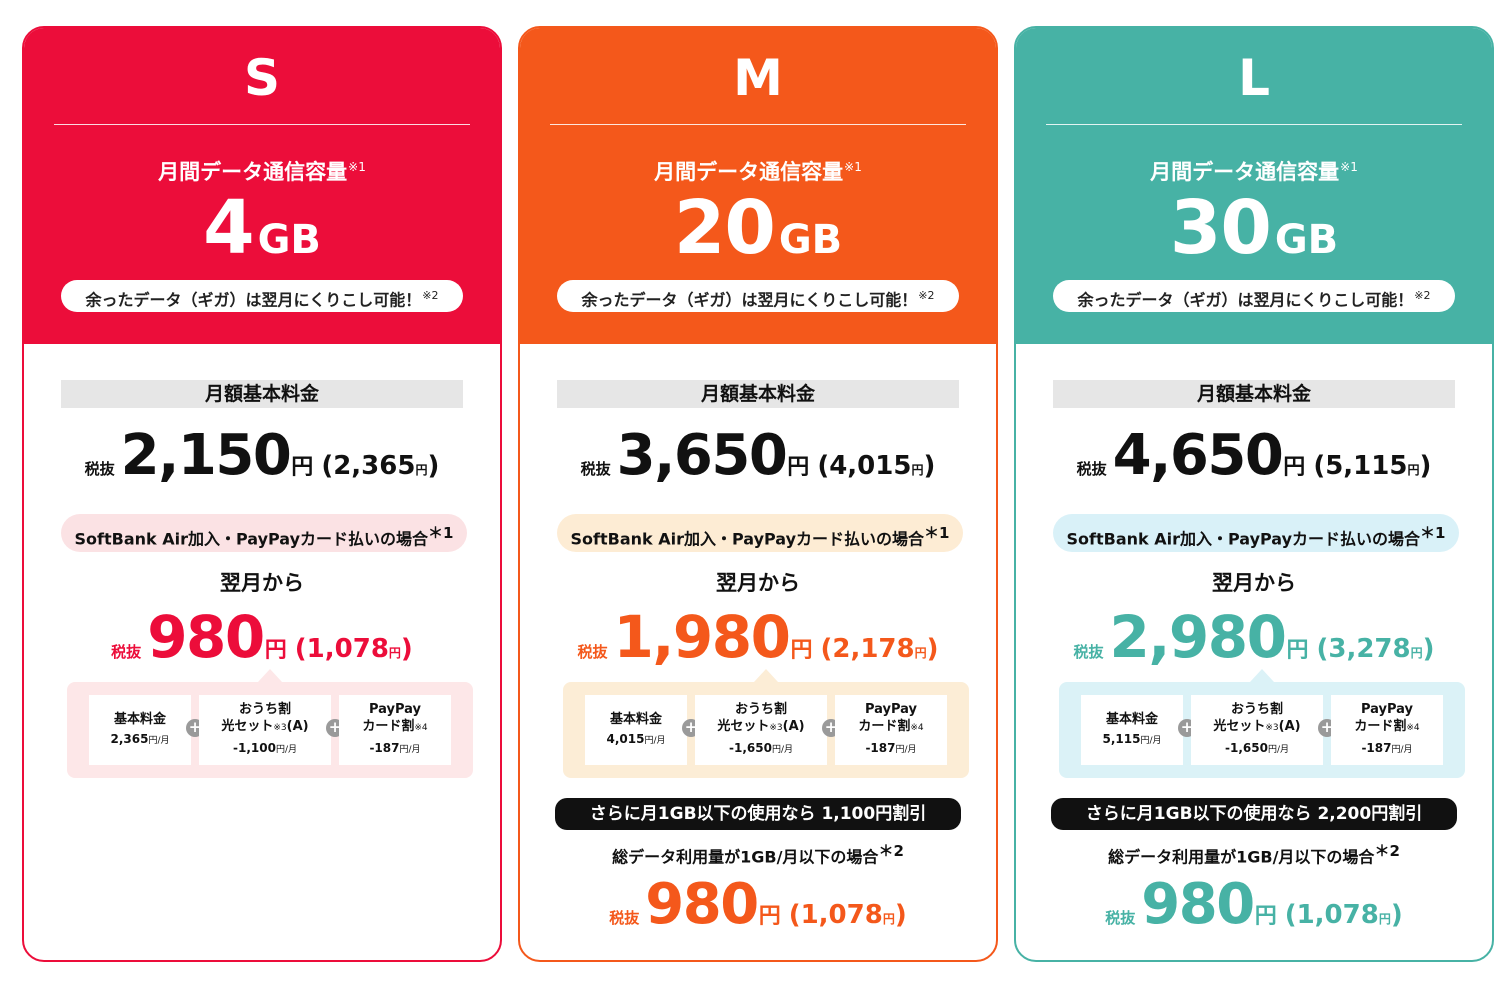  Describe the element at coordinates (758, 124) in the screenshot. I see `header-divider` at that location.